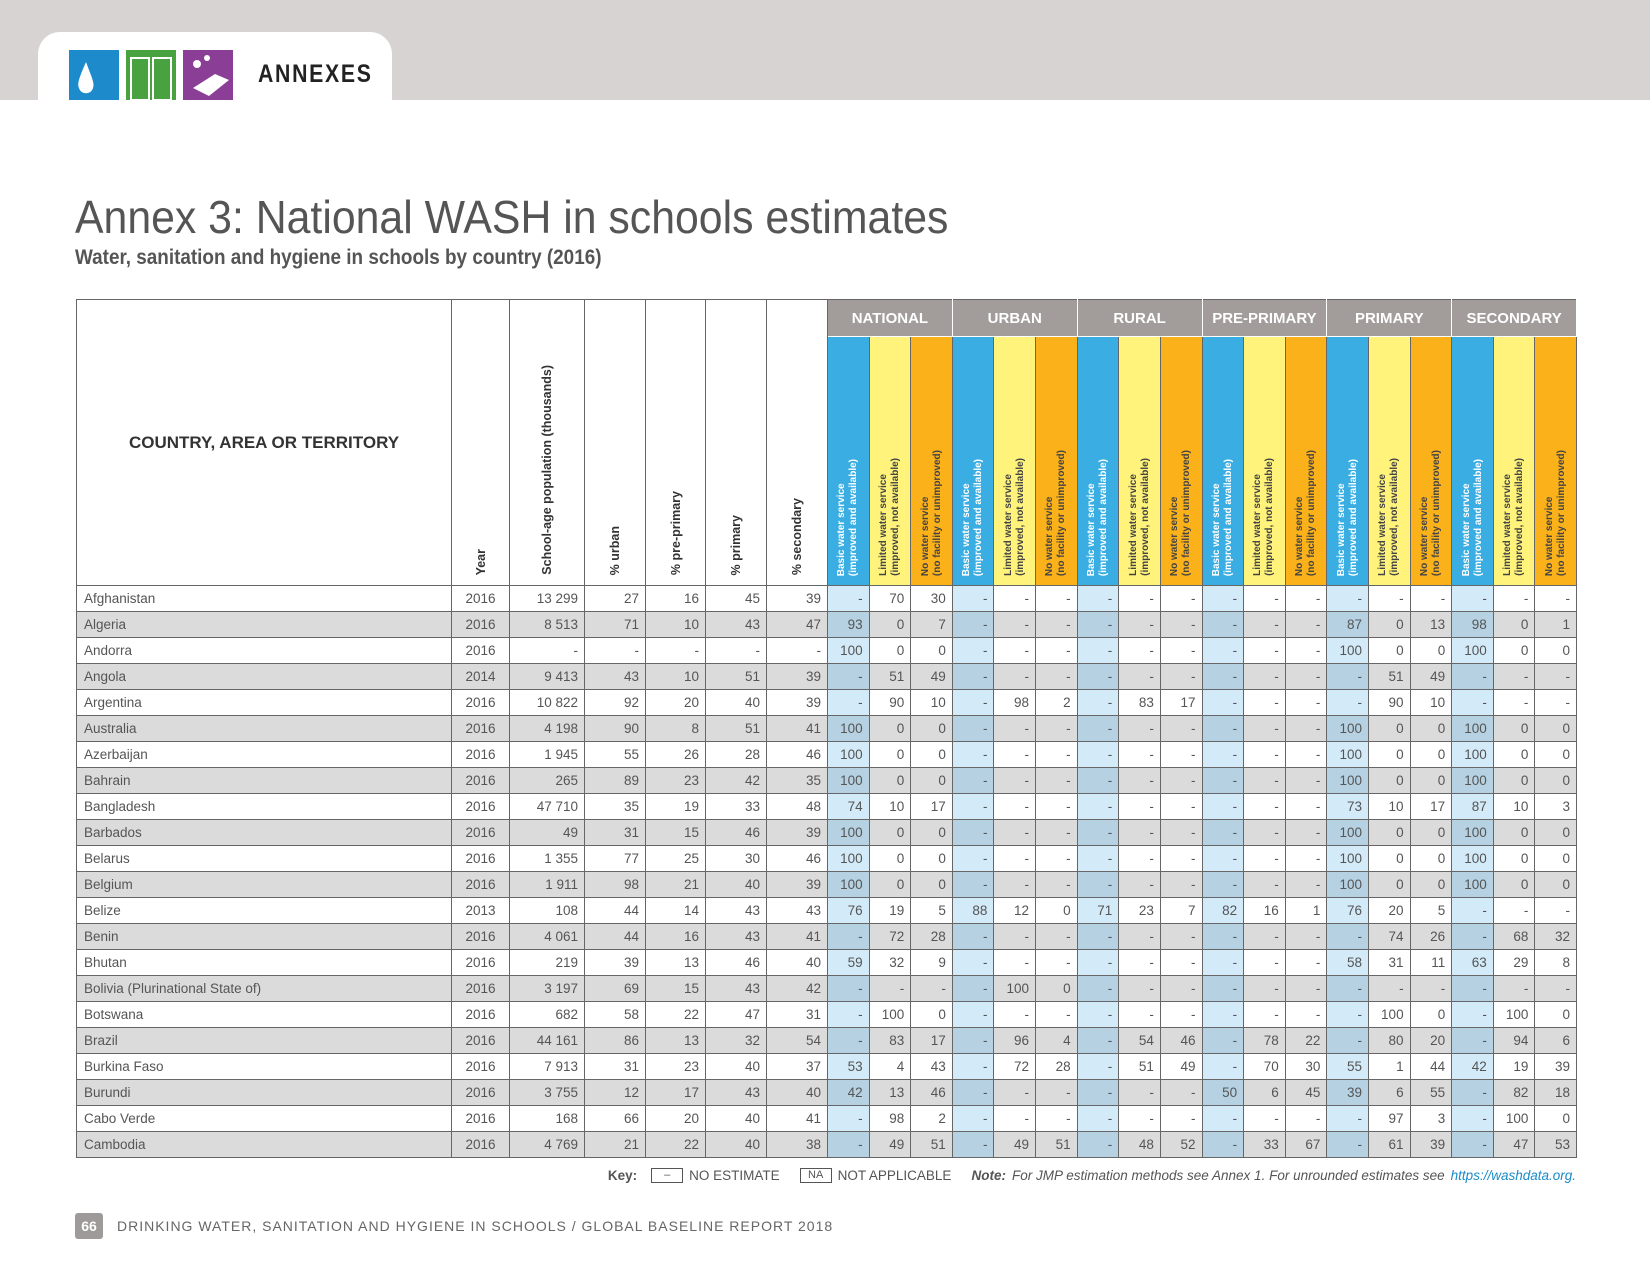 This screenshot has width=1650, height=1275. What do you see at coordinates (1139, 1144) in the screenshot?
I see `data-cell: 48` at bounding box center [1139, 1144].